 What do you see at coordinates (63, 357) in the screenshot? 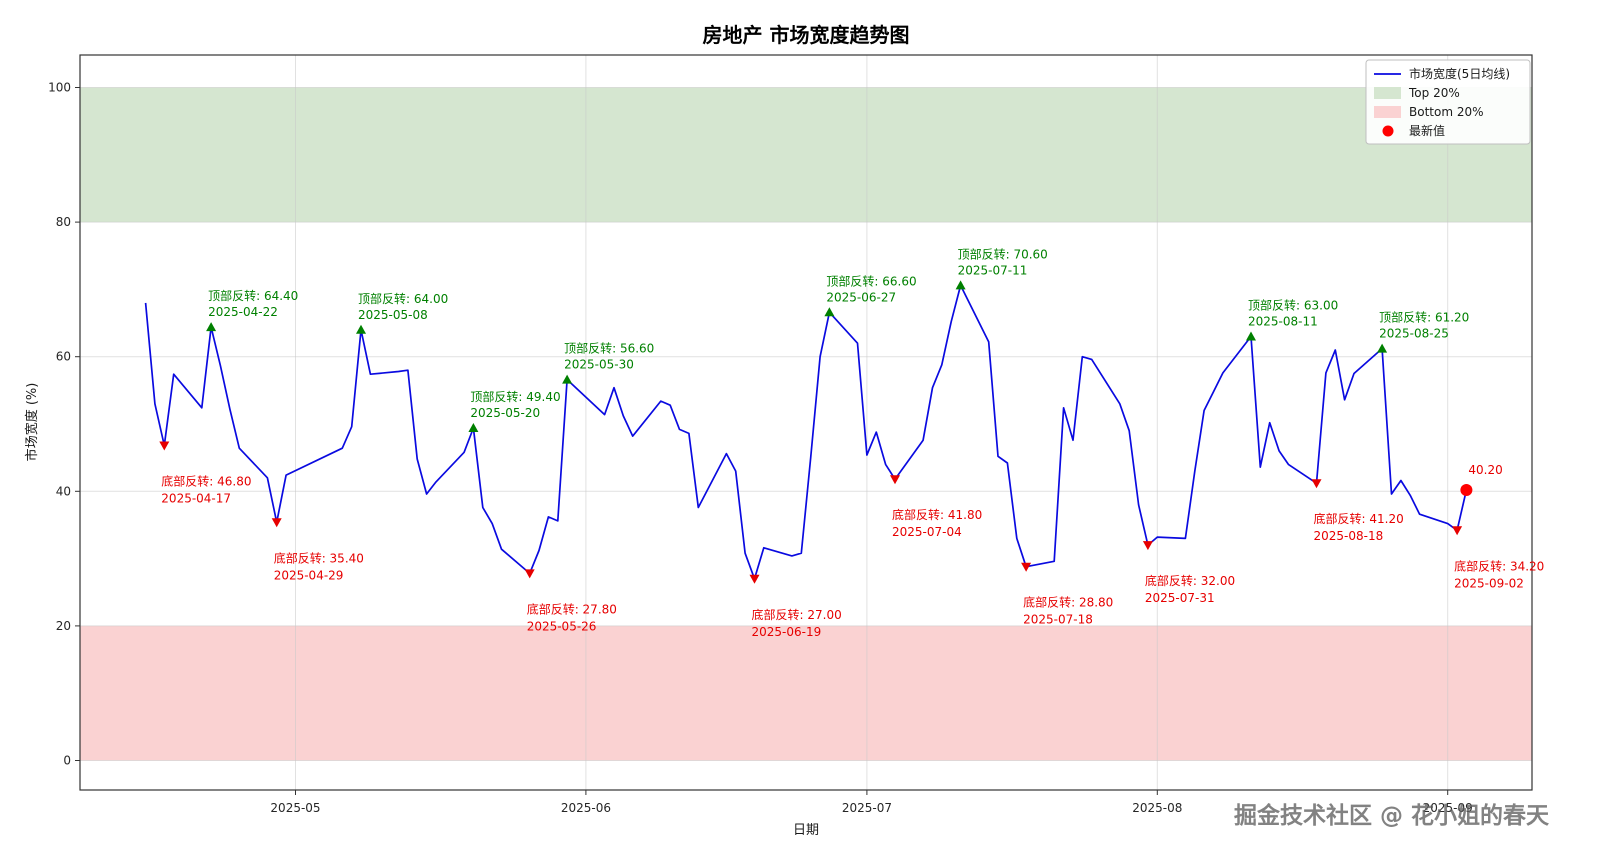
I see `y-tick-label: 60` at bounding box center [63, 357].